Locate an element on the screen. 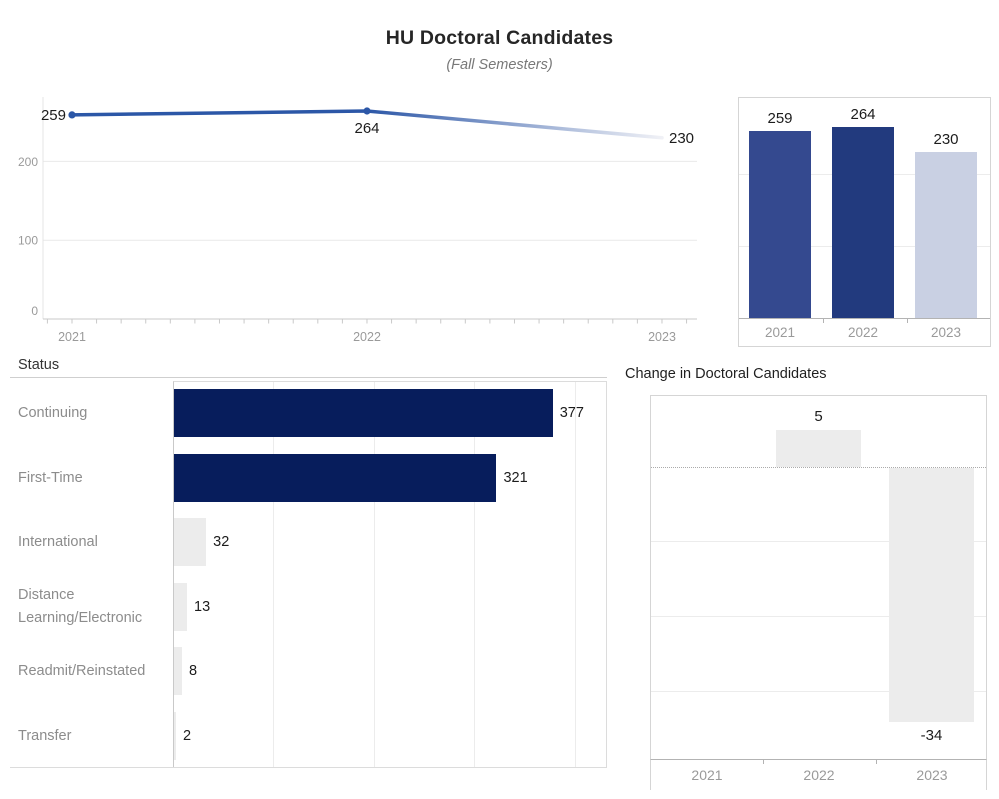  bar-value-label: 5 is located at coordinates (818, 416).